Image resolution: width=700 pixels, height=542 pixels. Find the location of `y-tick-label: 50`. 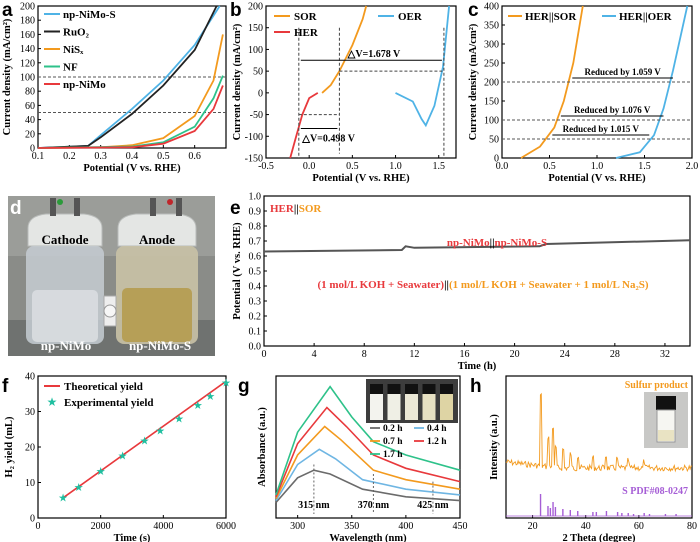

y-tick-label: 50 is located at coordinates (494, 140).